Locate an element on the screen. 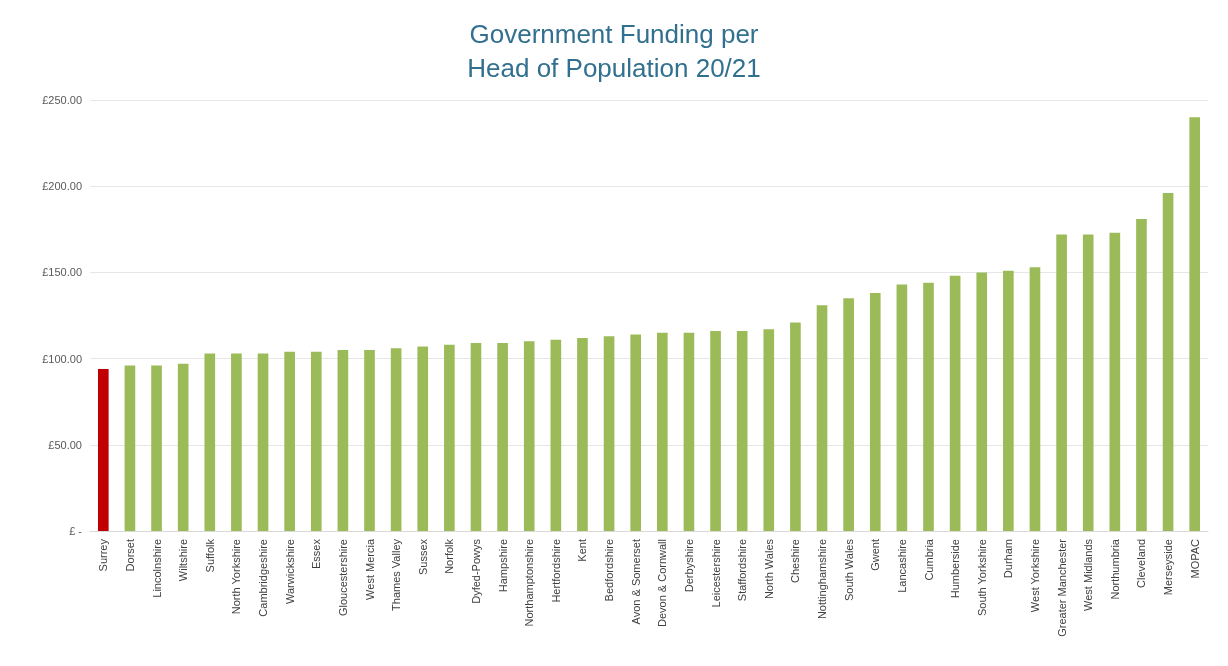  x-tick-label: Norfolk is located at coordinates (449, 556).